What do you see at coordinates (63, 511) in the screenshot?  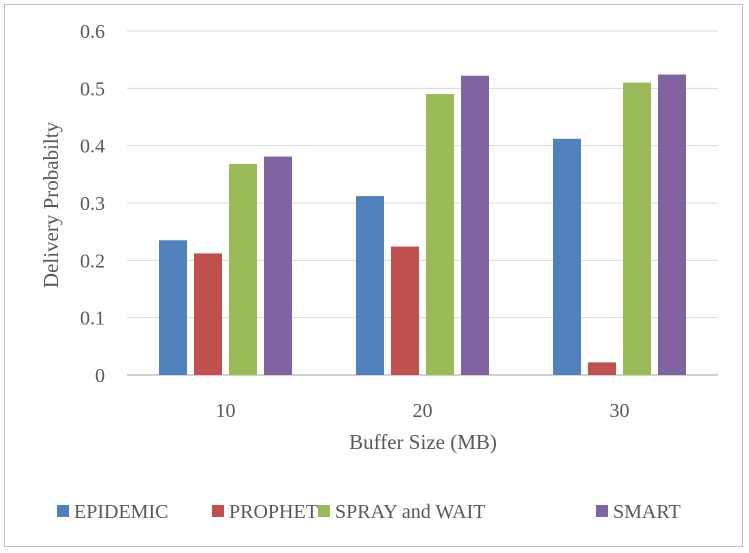 I see `legend-swatch-epidemic` at bounding box center [63, 511].